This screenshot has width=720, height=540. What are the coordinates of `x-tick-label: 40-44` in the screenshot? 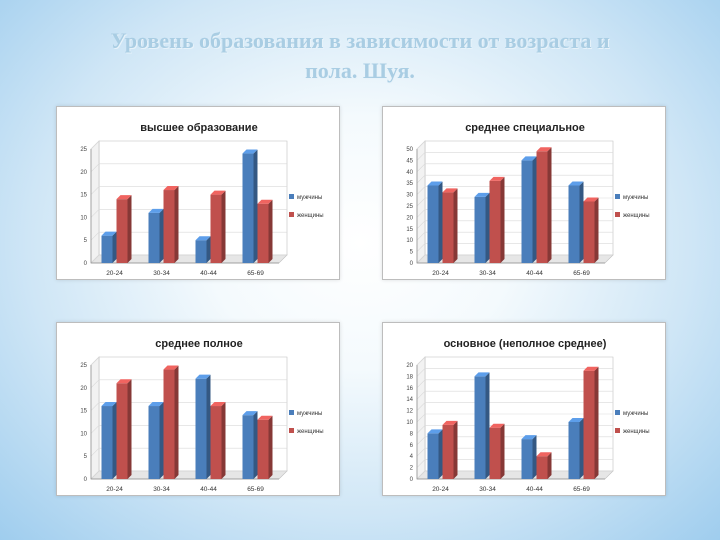 It's located at (534, 489).